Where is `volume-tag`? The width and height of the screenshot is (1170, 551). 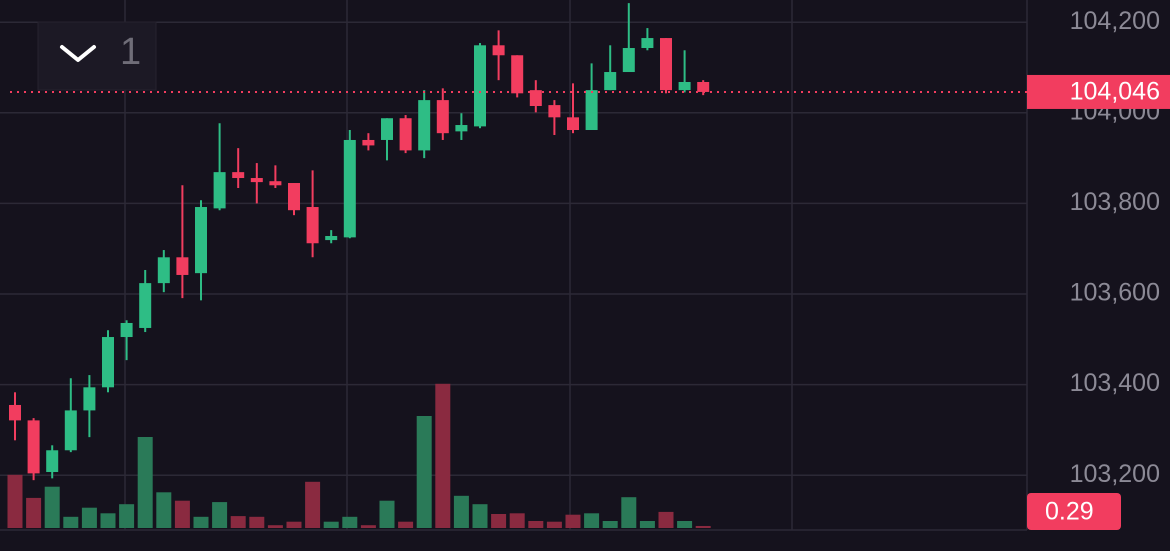
volume-tag is located at coordinates (1074, 511).